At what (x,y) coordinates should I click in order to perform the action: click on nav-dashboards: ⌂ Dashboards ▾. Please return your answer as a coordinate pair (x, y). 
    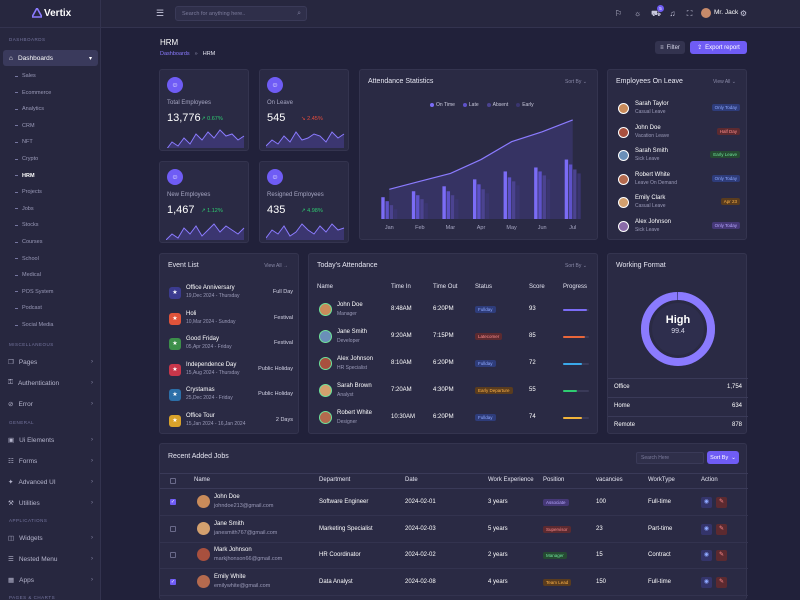
    Looking at the image, I should click on (50, 58).